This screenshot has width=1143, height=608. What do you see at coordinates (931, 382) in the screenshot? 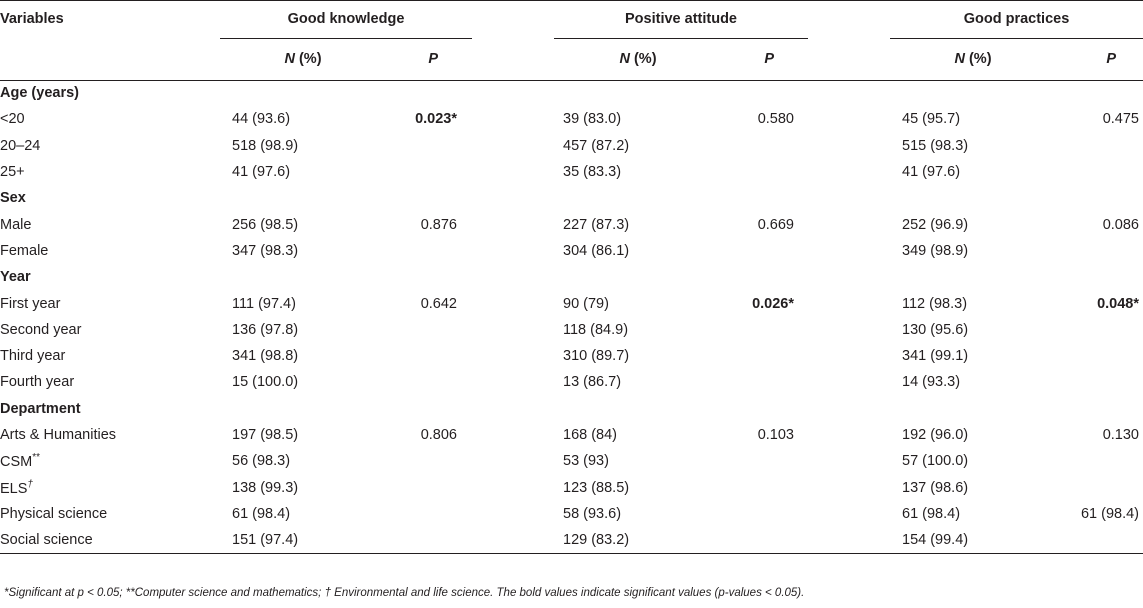
I see `practices-n-cell: 14 (93.3)` at bounding box center [931, 382].